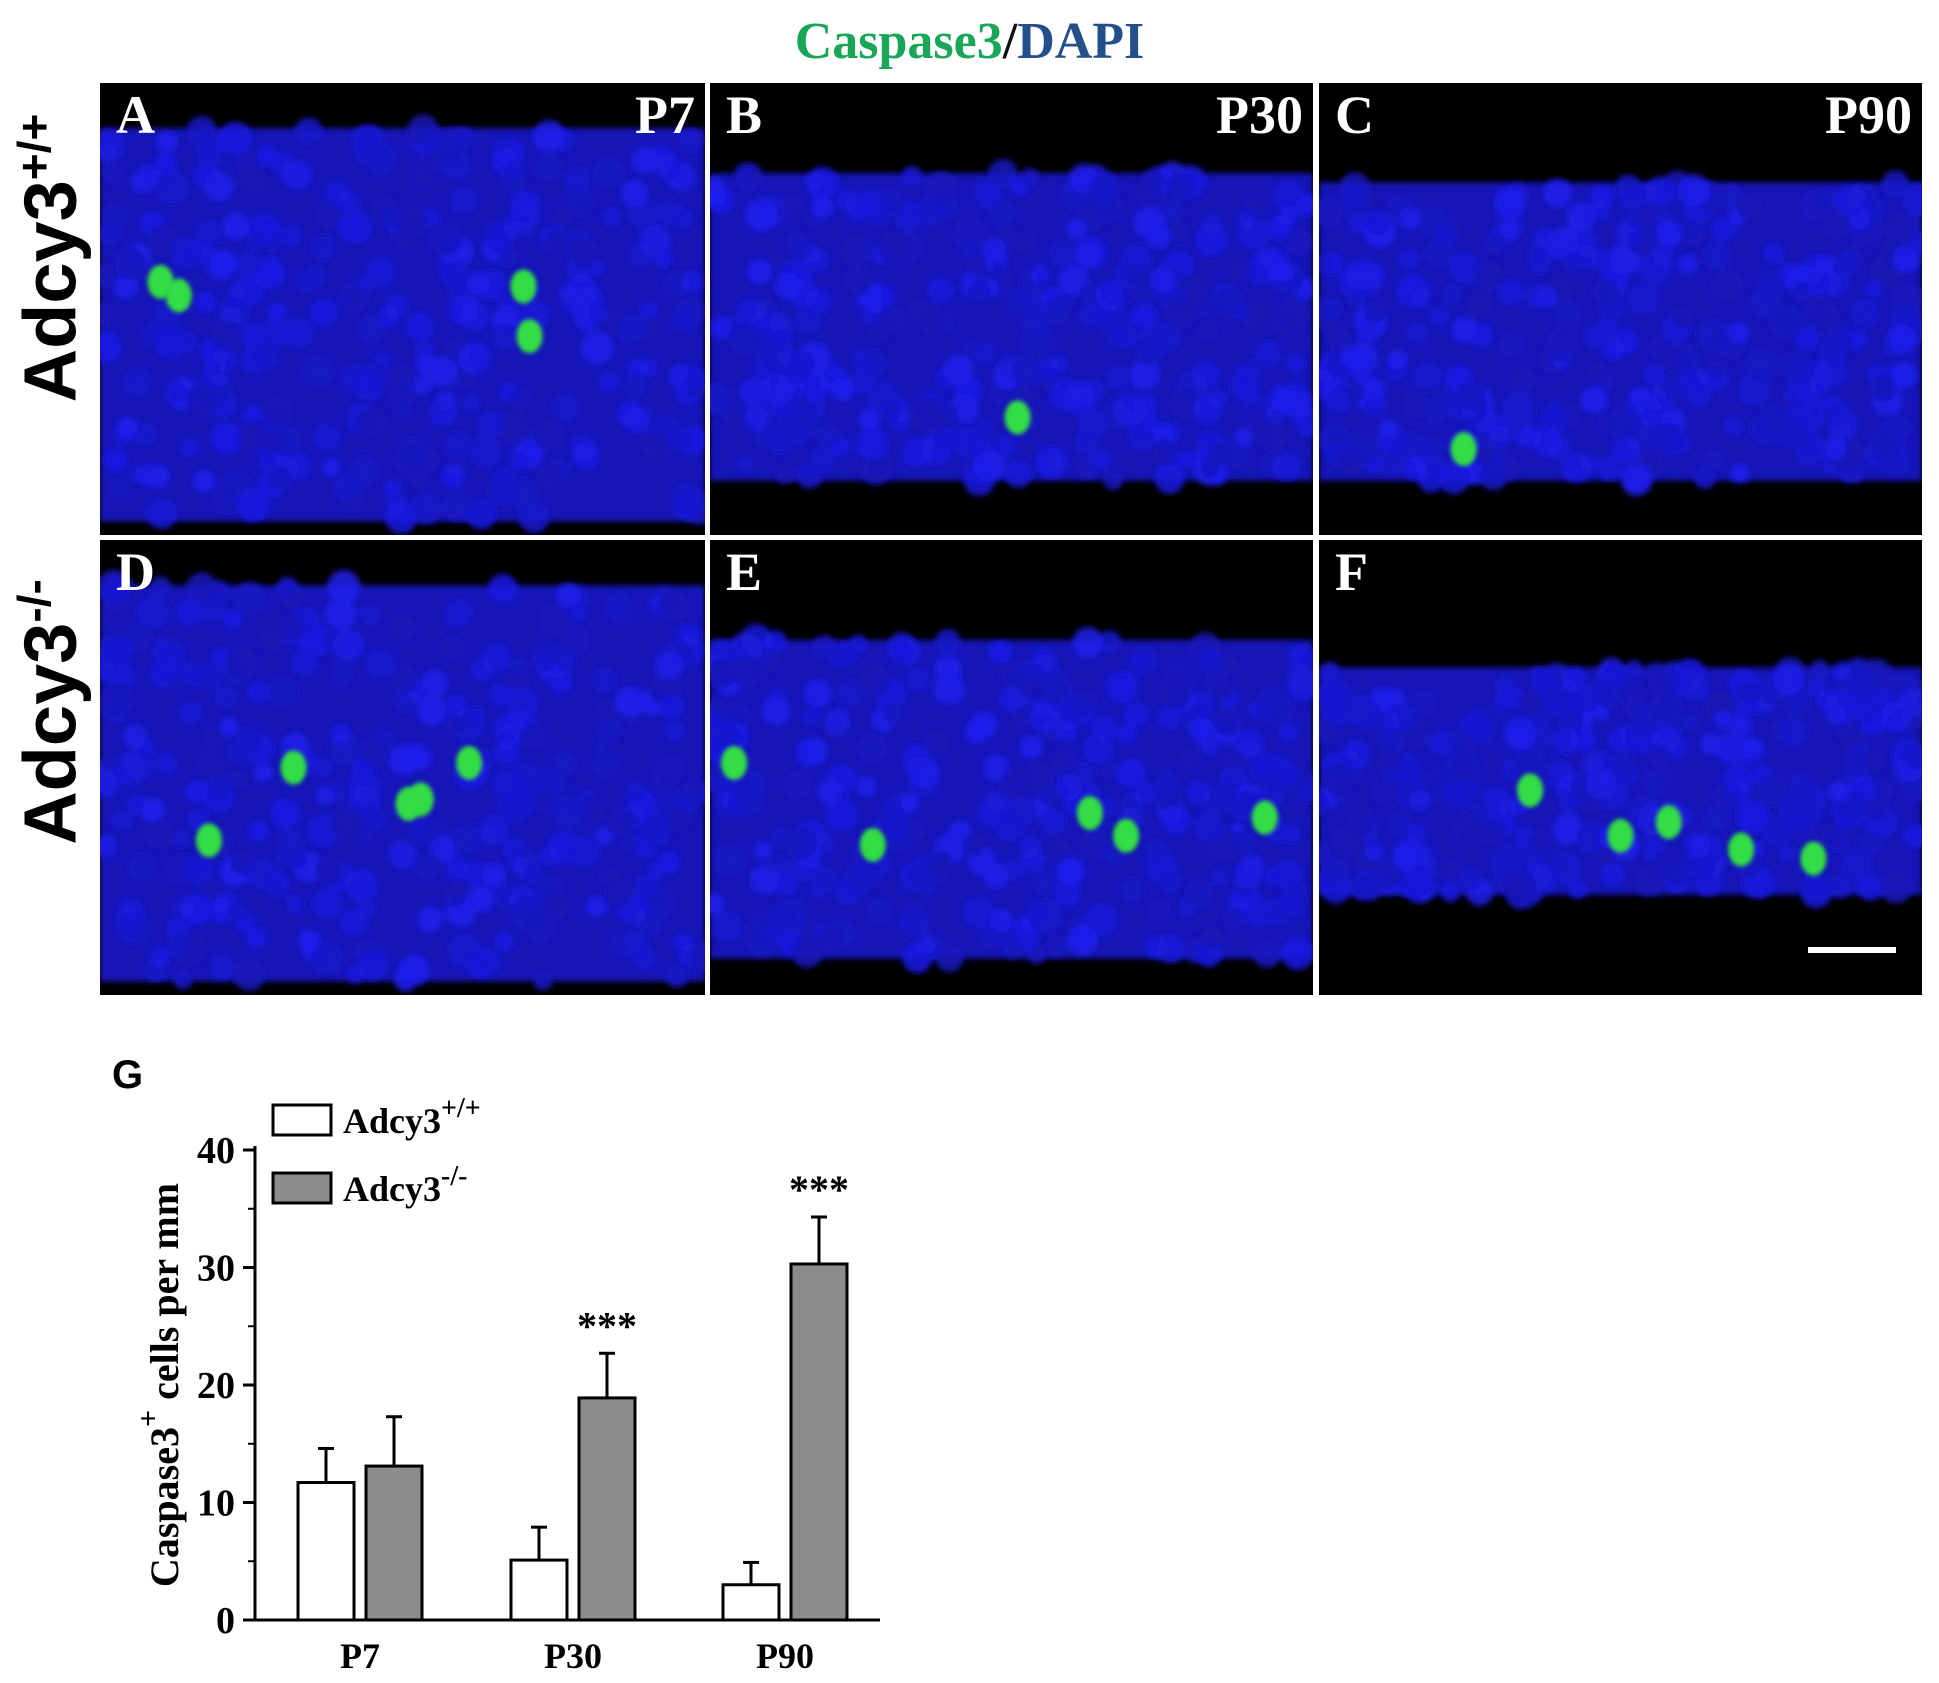  What do you see at coordinates (1351, 572) in the screenshot?
I see `panel-letter: F` at bounding box center [1351, 572].